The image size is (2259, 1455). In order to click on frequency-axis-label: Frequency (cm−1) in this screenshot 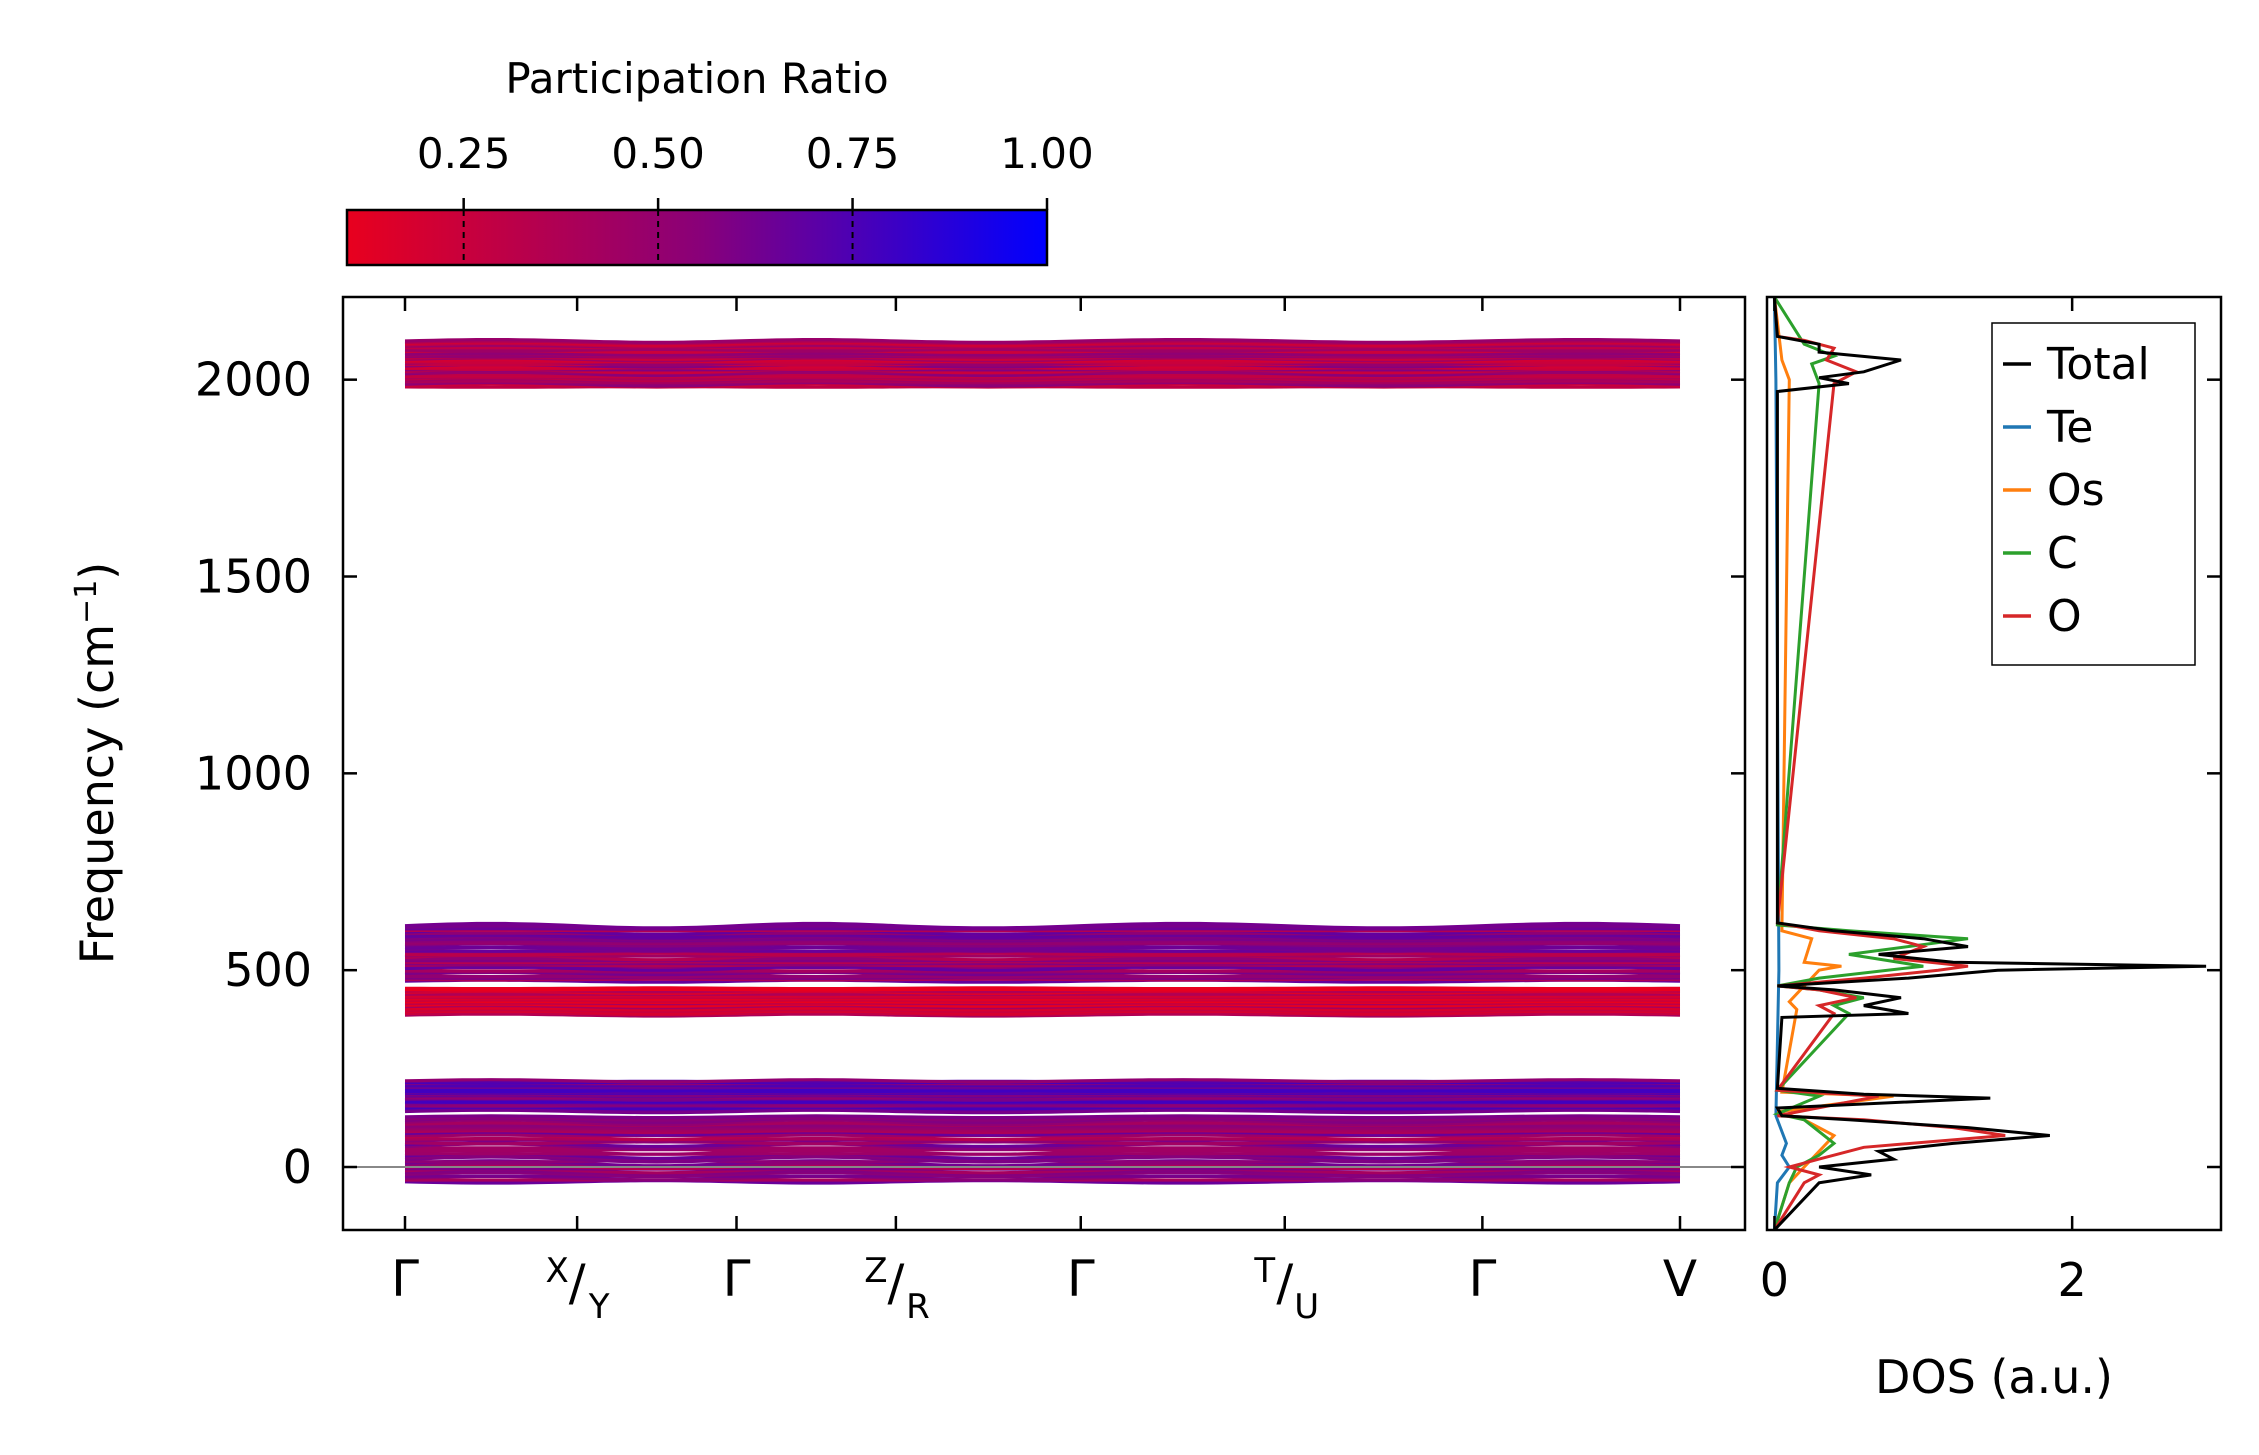, I will do `click(97, 763)`.